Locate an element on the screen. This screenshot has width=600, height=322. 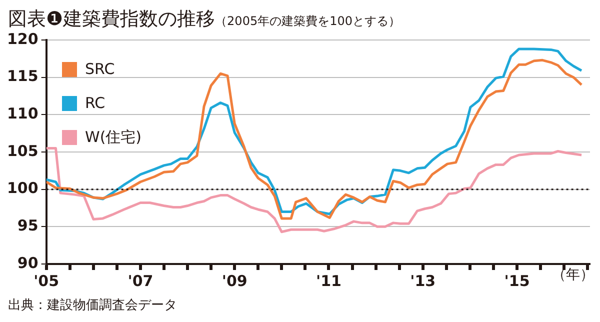
x-tick-label: '13 is located at coordinates (423, 281).